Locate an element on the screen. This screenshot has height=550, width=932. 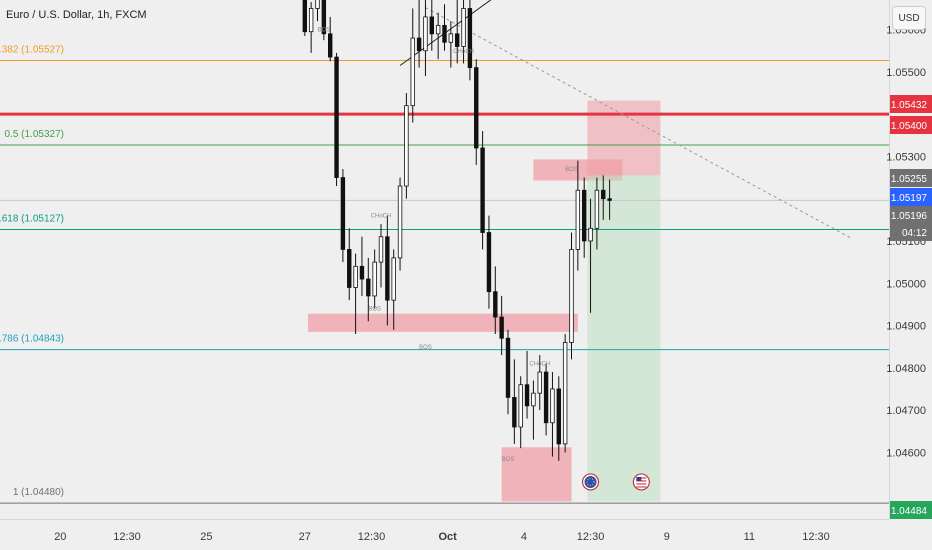
price-label-2: 1.05255 is located at coordinates (909, 179).